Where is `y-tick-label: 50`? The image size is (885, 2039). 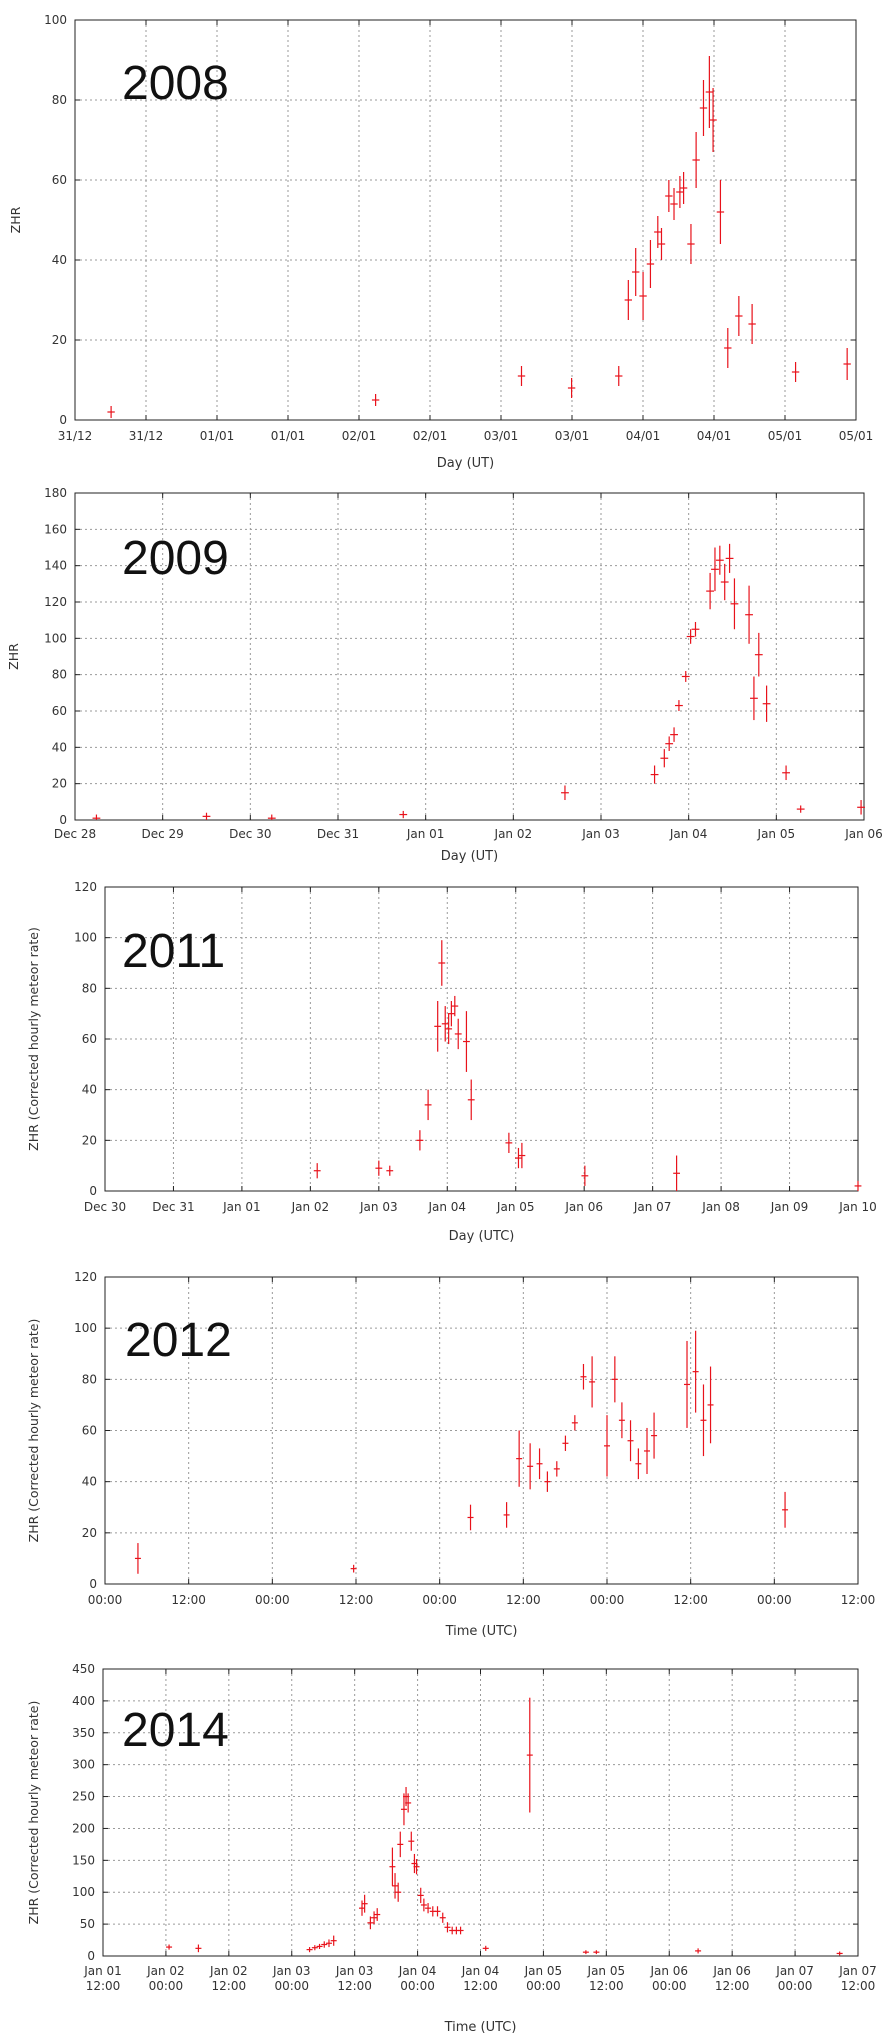 y-tick-label: 50 is located at coordinates (87, 1924).